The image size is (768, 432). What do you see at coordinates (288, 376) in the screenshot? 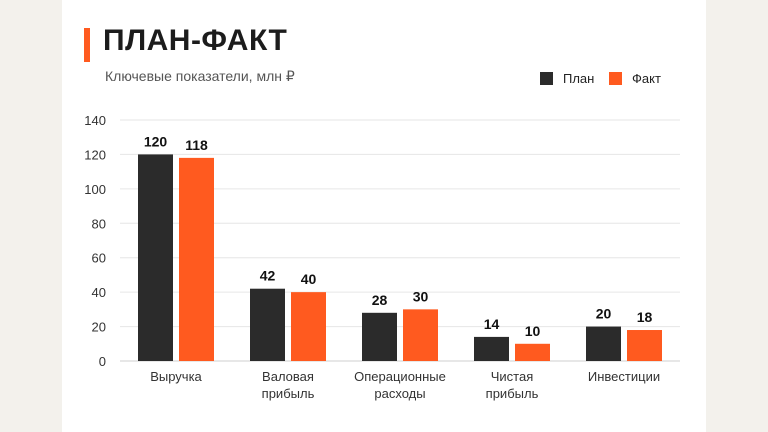
I see `x-tick-label: Валовая` at bounding box center [288, 376].